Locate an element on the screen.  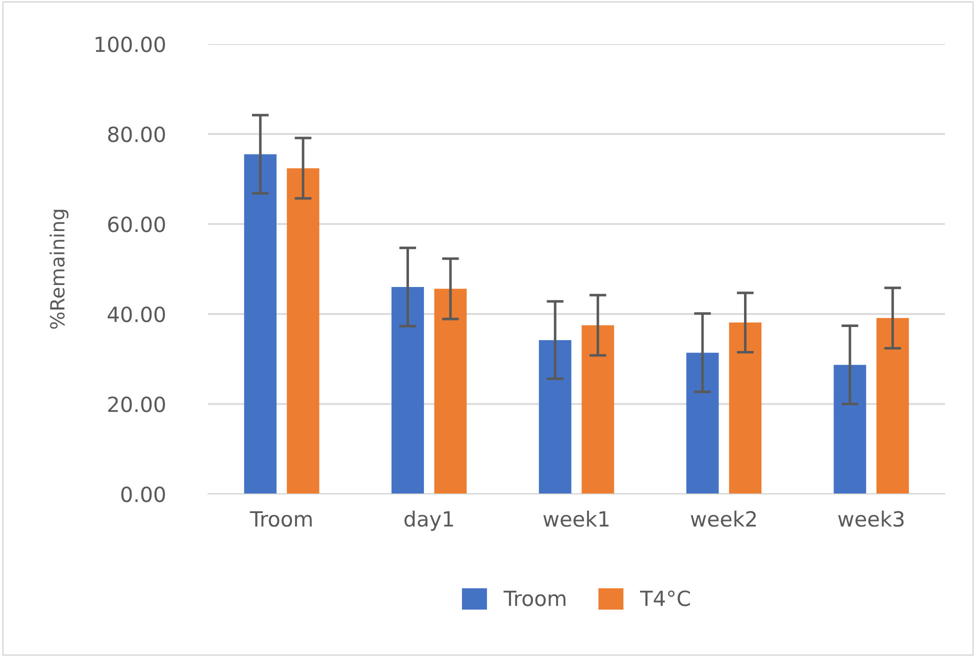
x-tick-label: week3 is located at coordinates (871, 518).